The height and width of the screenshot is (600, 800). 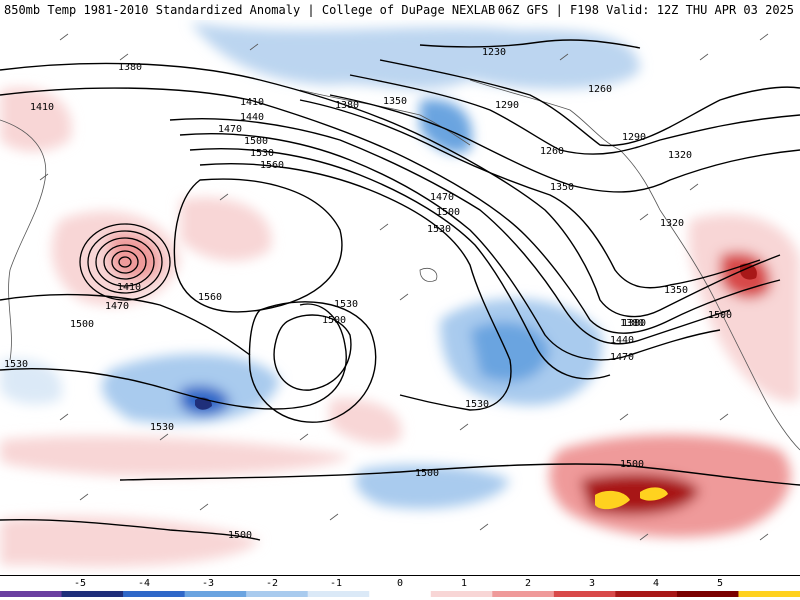 I want to click on cold-anomaly-south, so click(x=432, y=486).